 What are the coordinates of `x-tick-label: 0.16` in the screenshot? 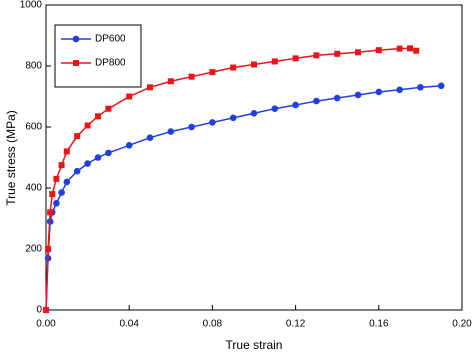 It's located at (379, 324).